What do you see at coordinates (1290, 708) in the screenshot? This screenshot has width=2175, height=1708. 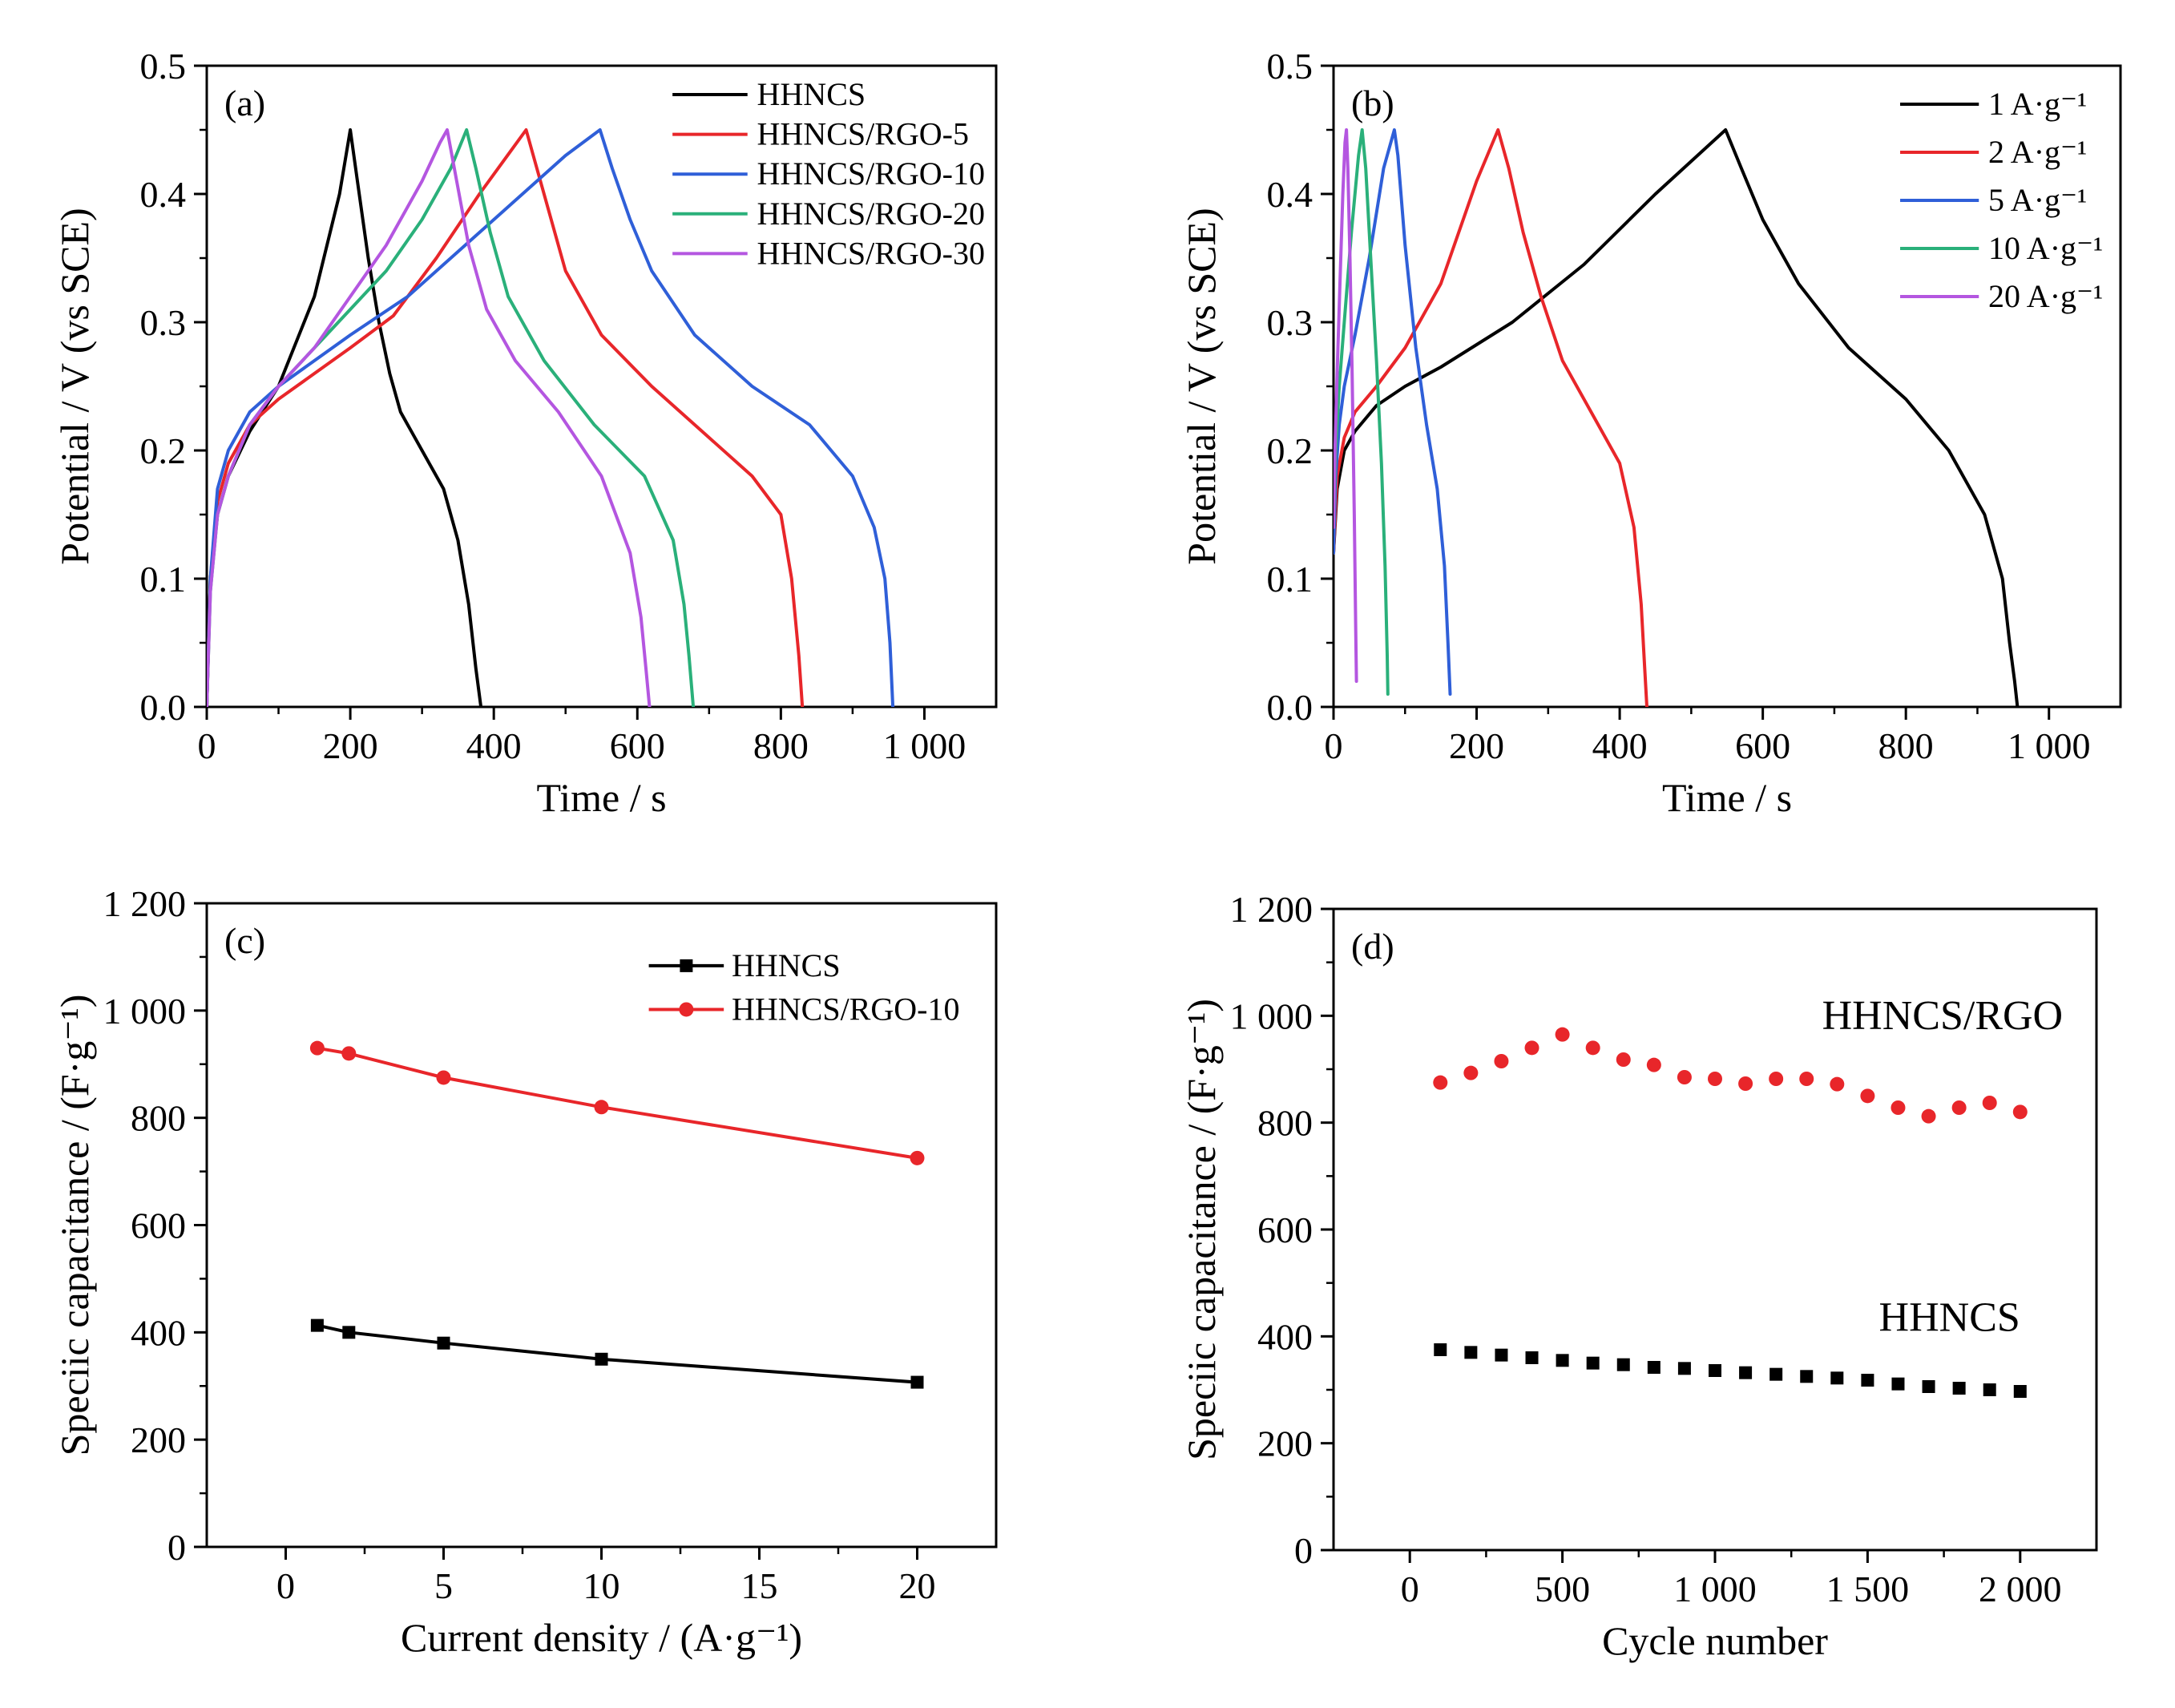 I see `y-tick-label: 0.0` at bounding box center [1290, 708].